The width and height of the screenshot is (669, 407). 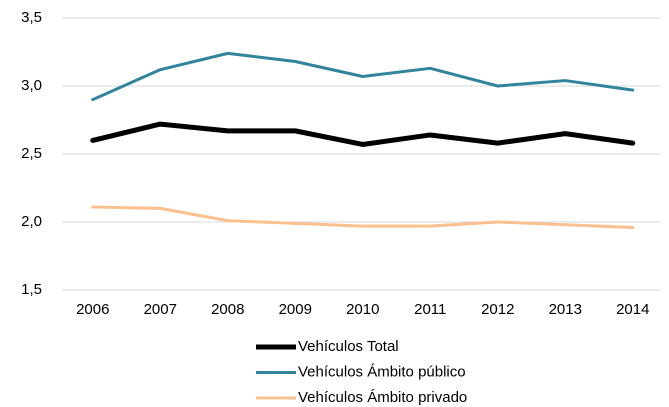 What do you see at coordinates (497, 309) in the screenshot?
I see `x-tick-label: 2012` at bounding box center [497, 309].